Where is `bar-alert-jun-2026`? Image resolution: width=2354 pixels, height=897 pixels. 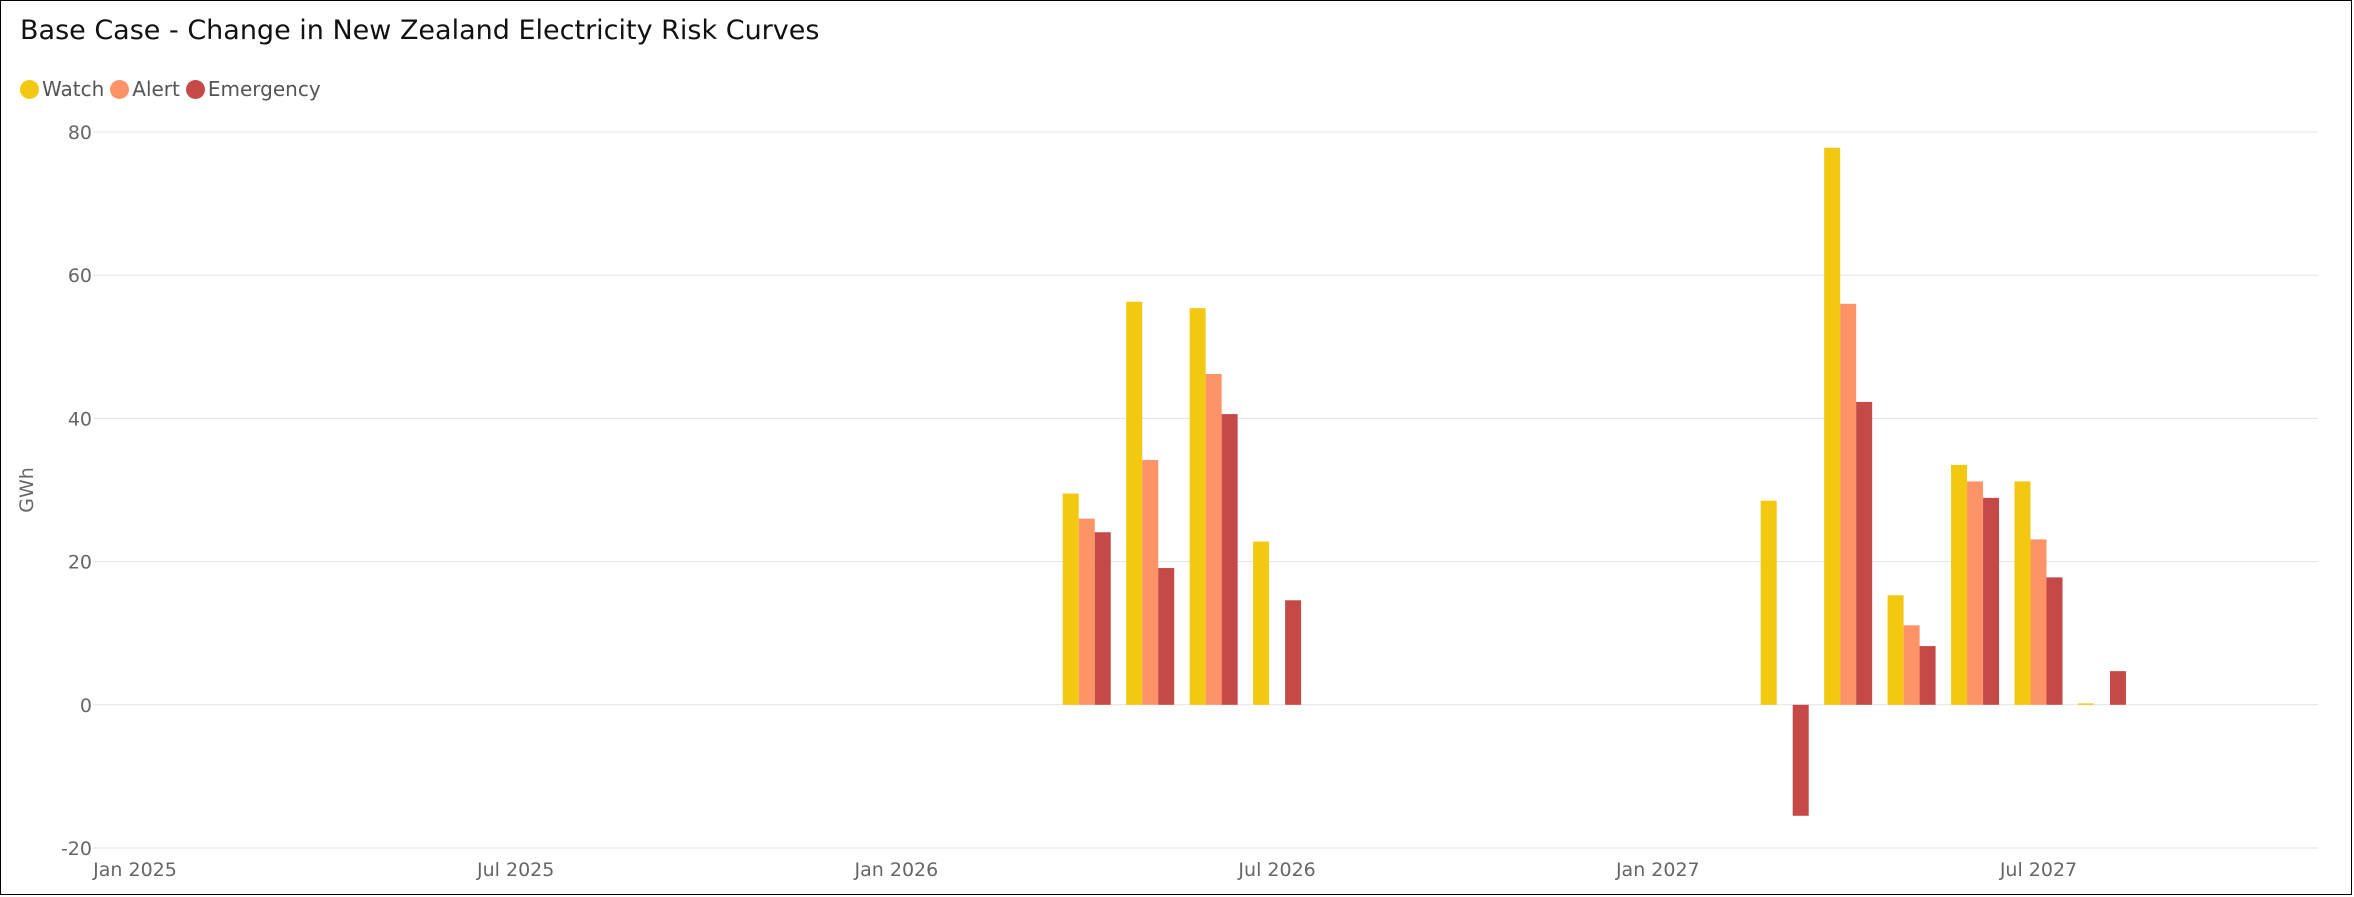
bar-alert-jun-2026 is located at coordinates (1213, 539).